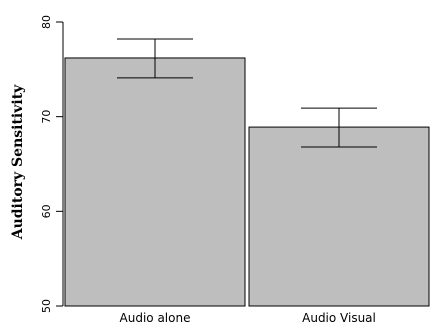  Describe the element at coordinates (248, 318) in the screenshot. I see `category-labels: Audio alone Audio Visual` at that location.